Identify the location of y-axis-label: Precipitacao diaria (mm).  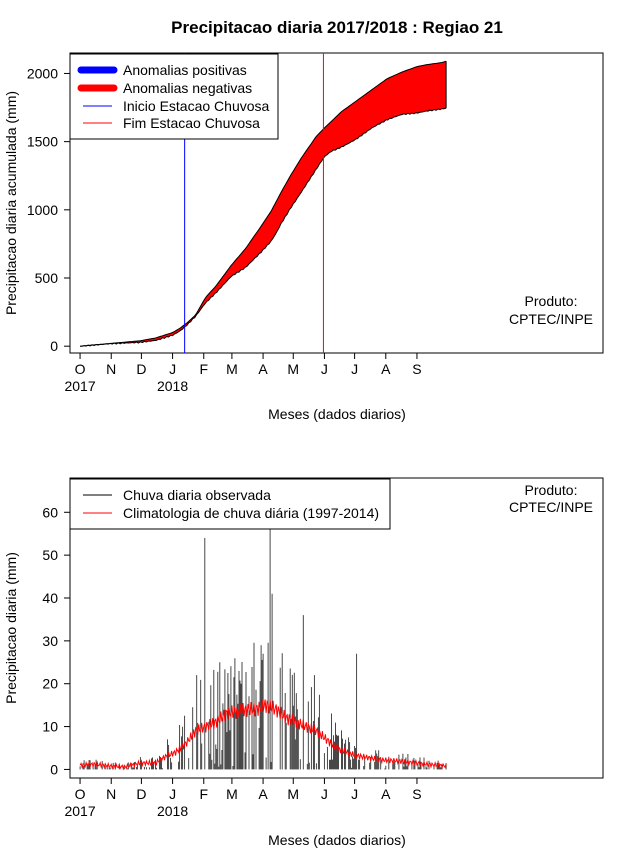
(11, 628).